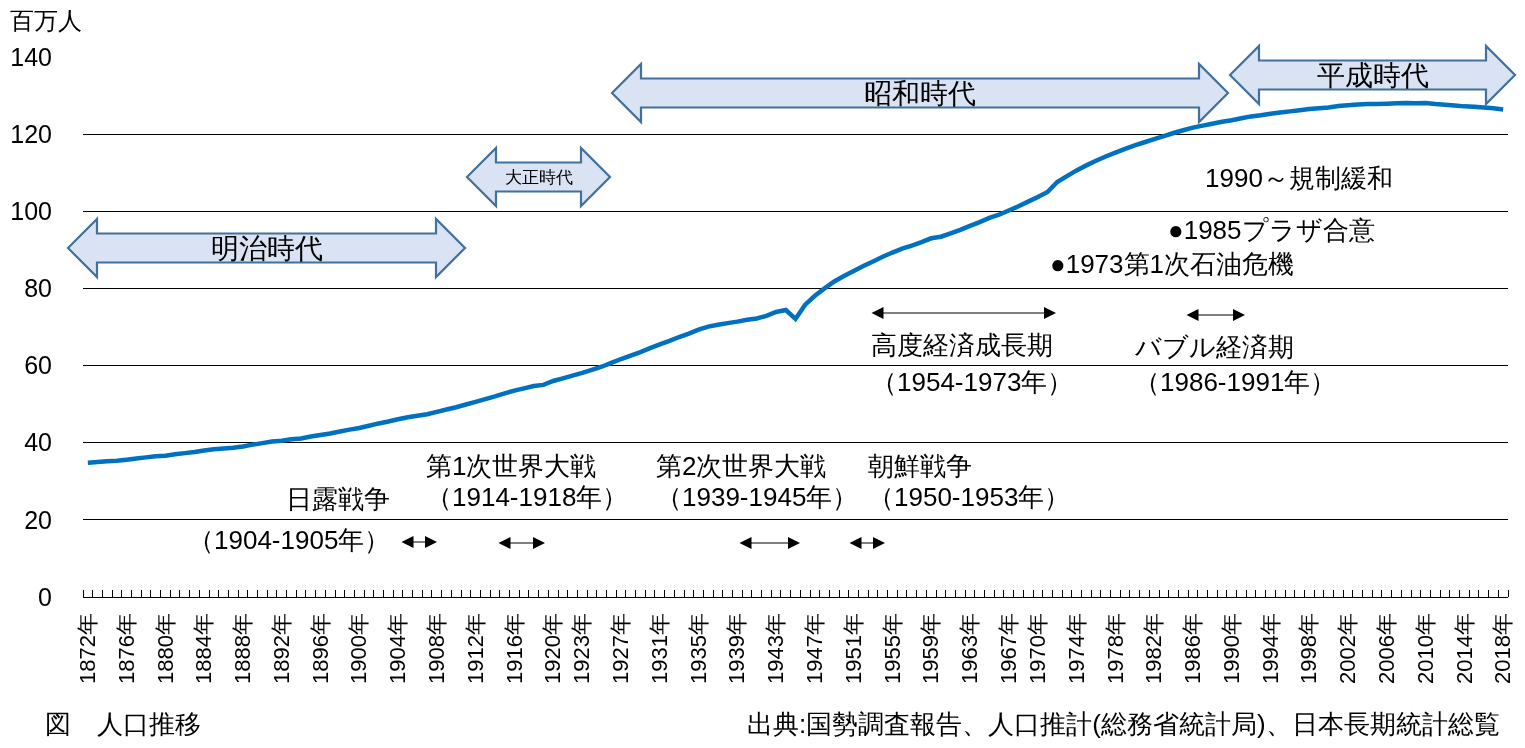  Describe the element at coordinates (436, 648) in the screenshot. I see `x-tick-label: 1908年` at that location.